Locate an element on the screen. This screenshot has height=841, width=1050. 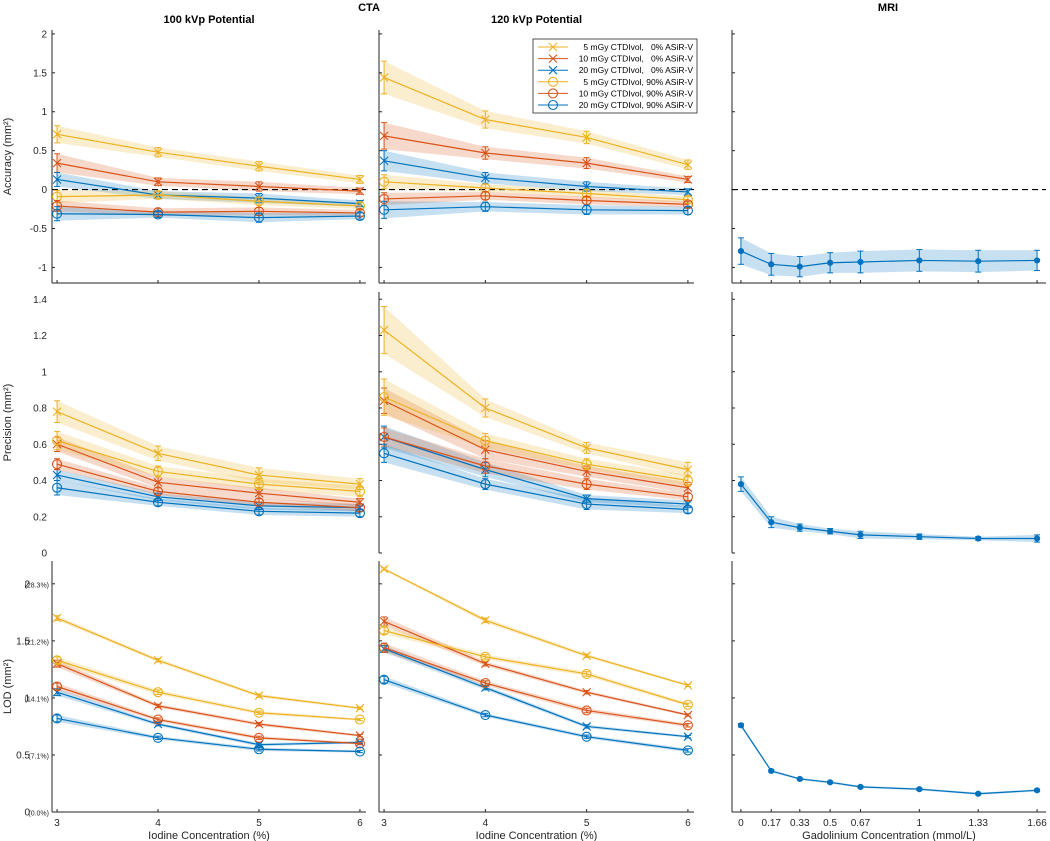
legend-box is located at coordinates (615, 76).